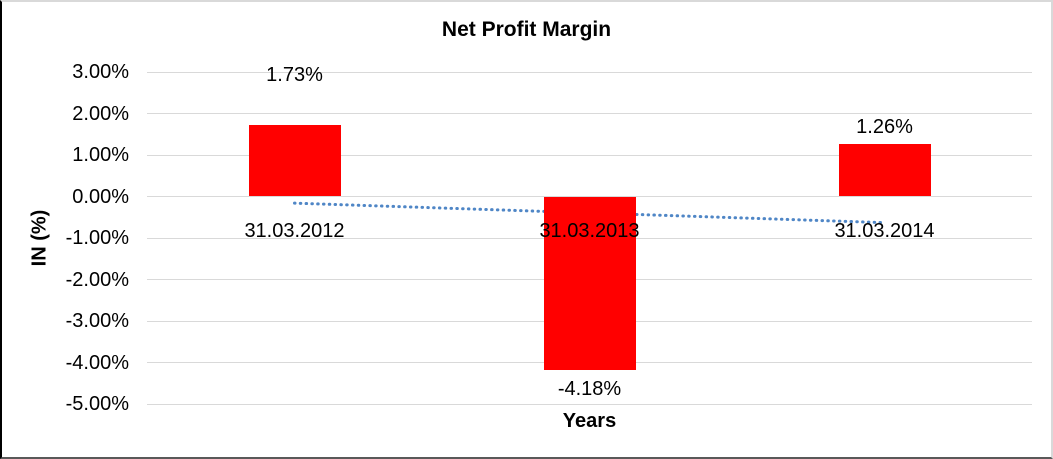 This screenshot has width=1053, height=459. Describe the element at coordinates (589, 283) in the screenshot. I see `bar-31.03.2013` at that location.